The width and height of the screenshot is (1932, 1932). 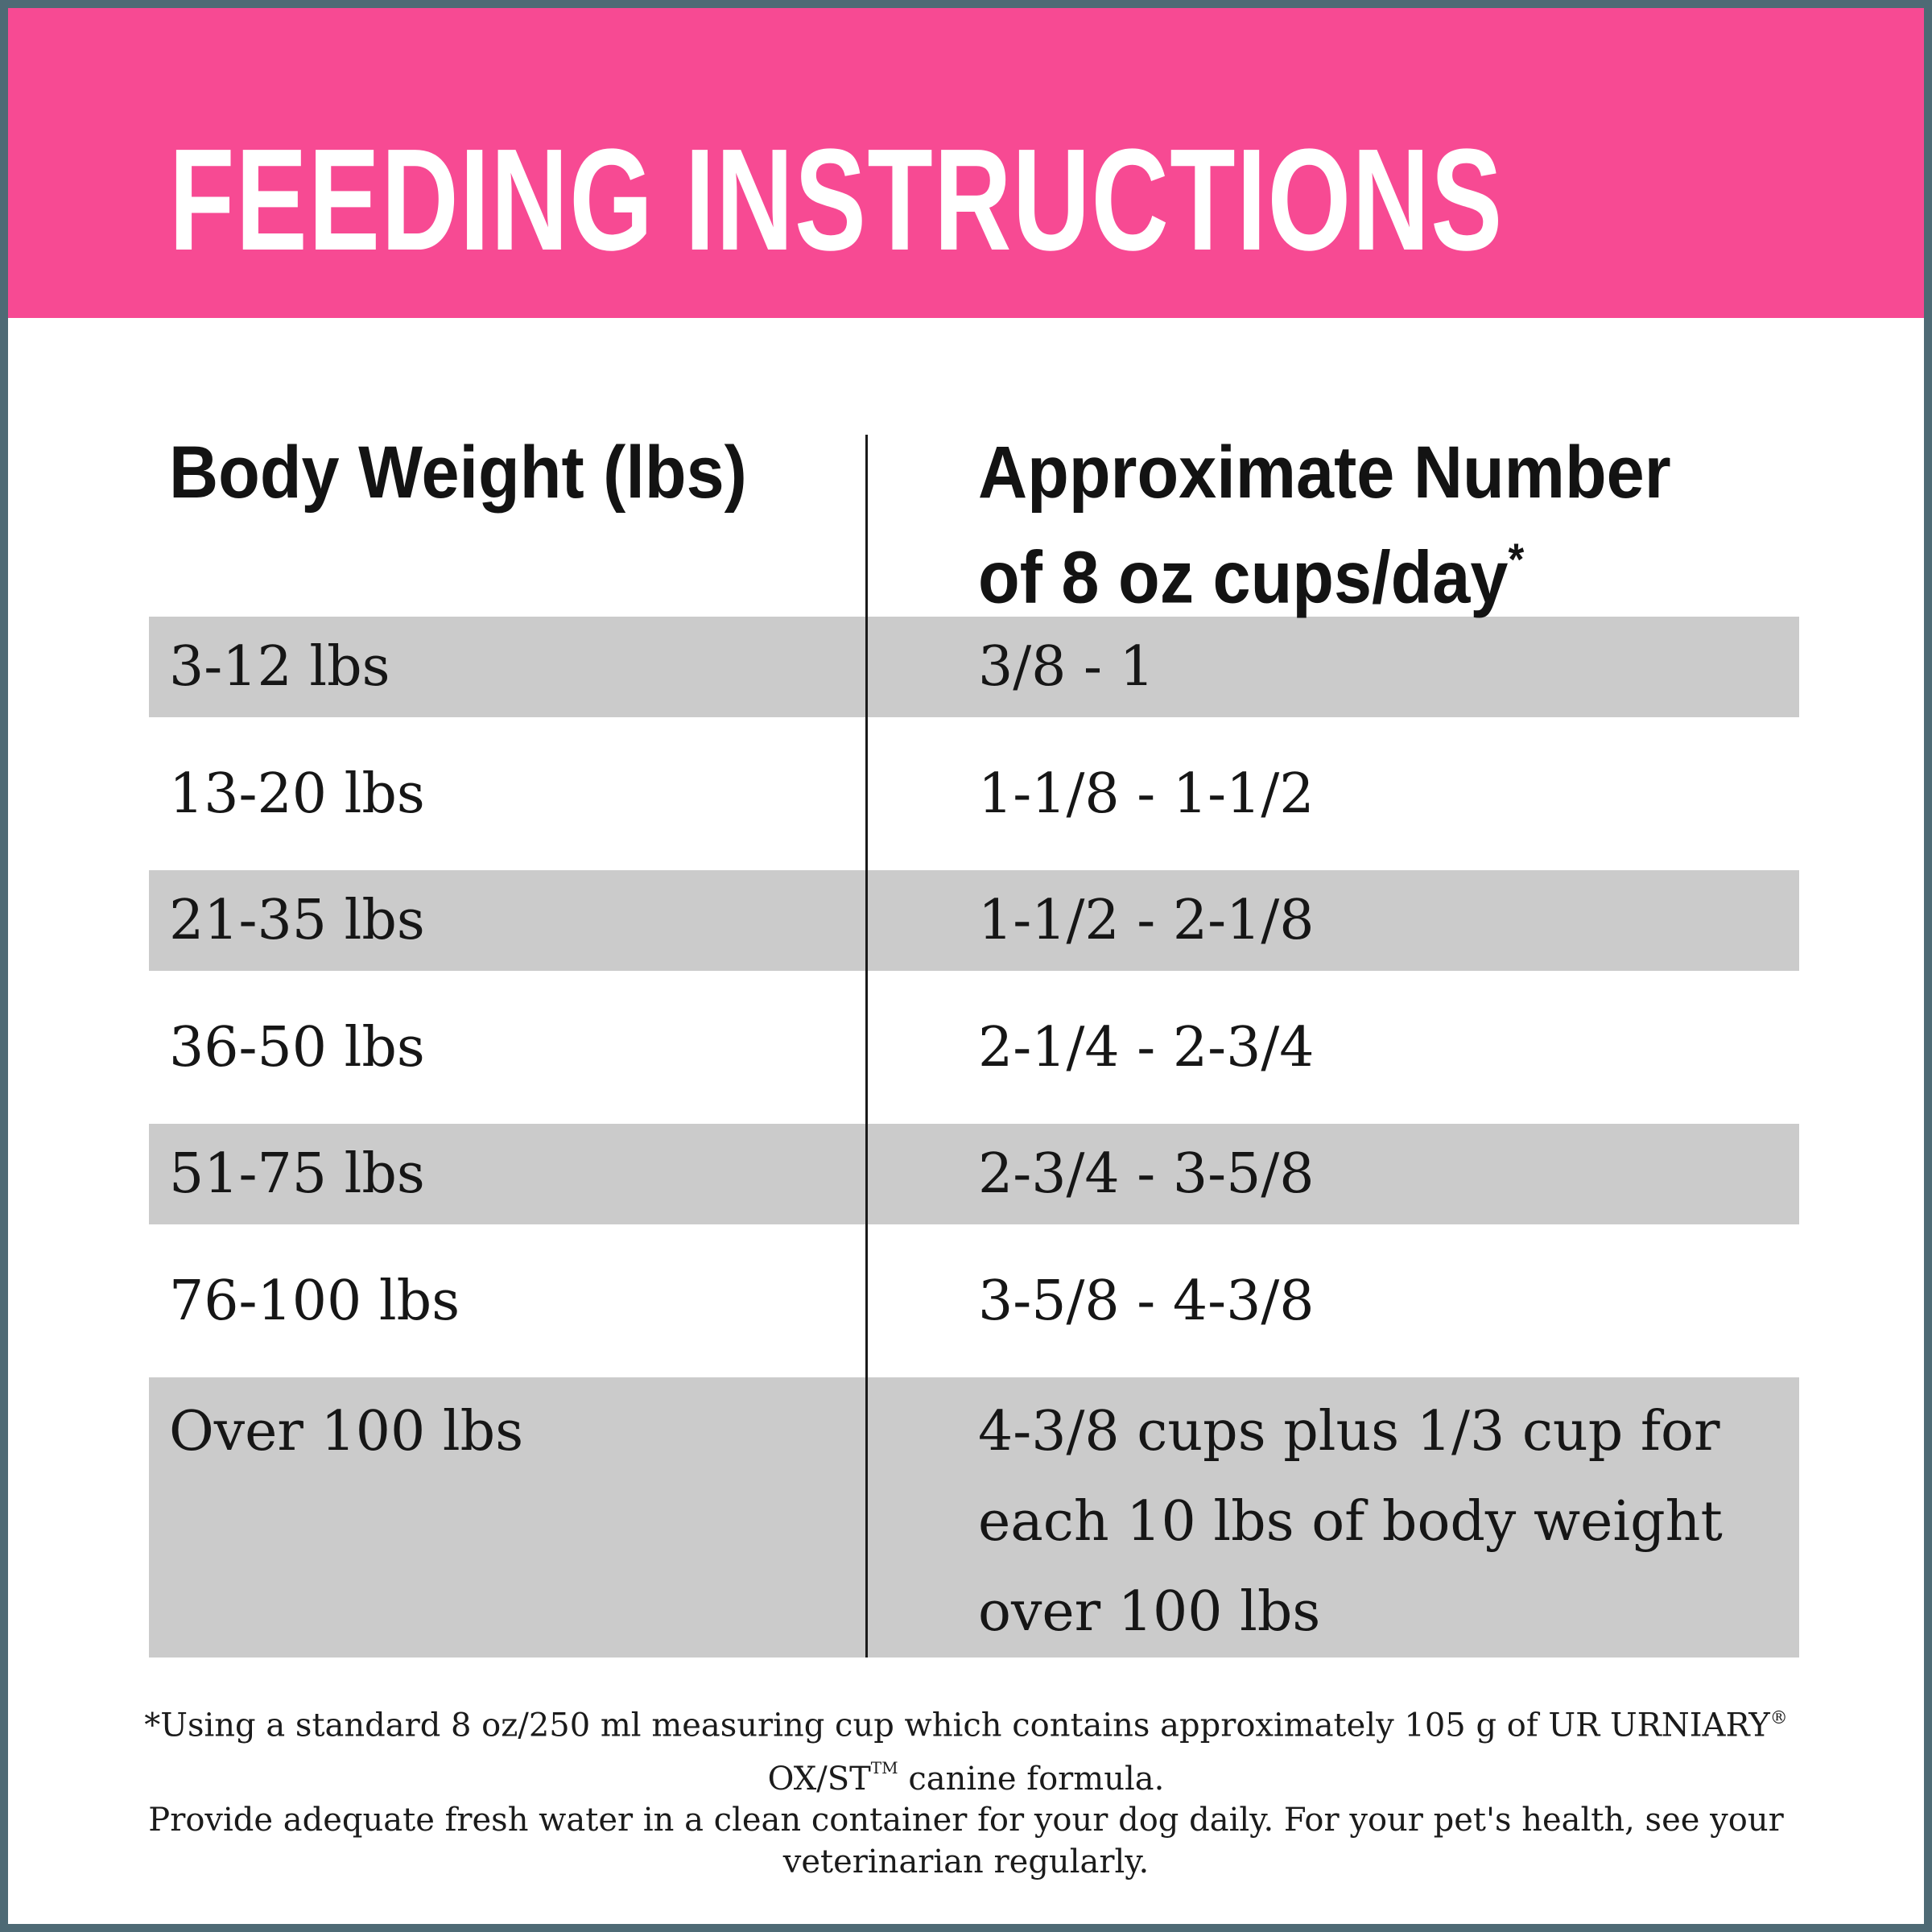 I want to click on column-header-cups: Approximate Number of 8 oz cups/day*, so click(x=1333, y=524).